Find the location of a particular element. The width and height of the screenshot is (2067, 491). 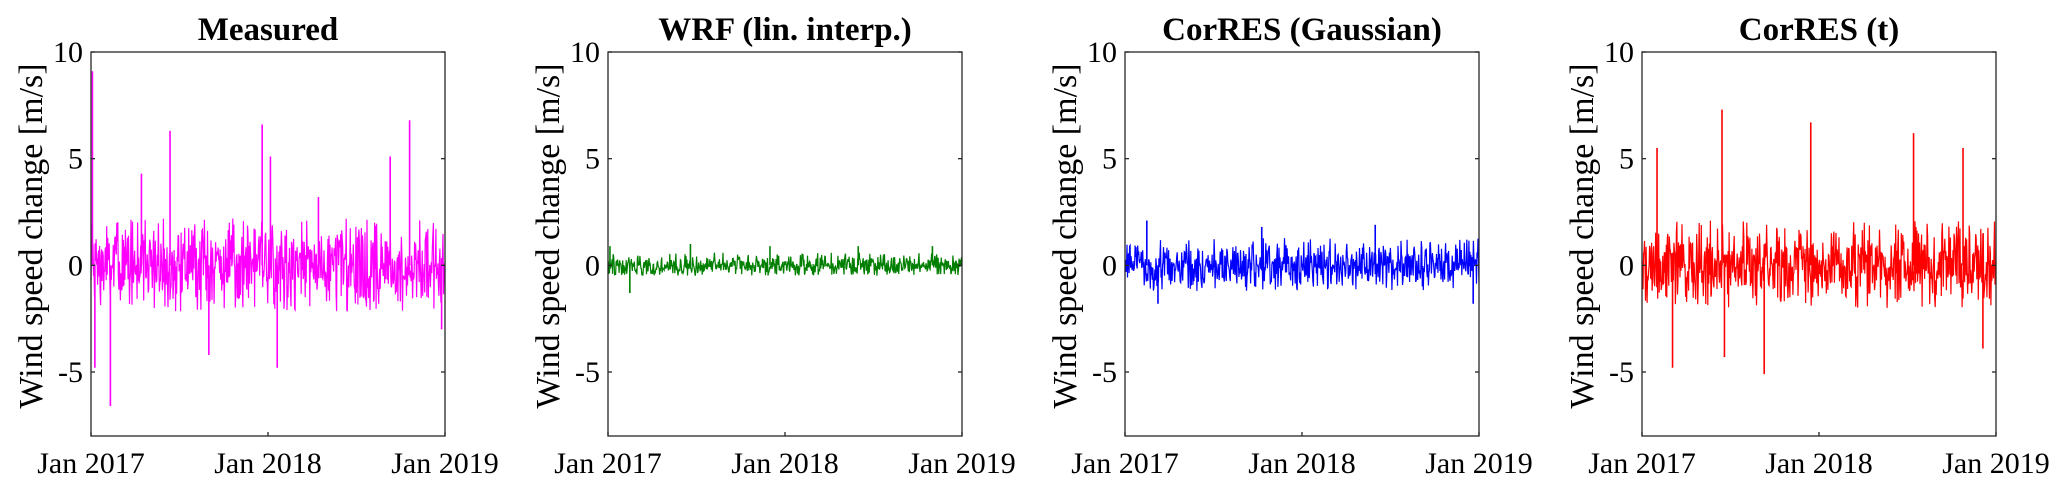

chart-title: CorRES (t) is located at coordinates (1819, 30).